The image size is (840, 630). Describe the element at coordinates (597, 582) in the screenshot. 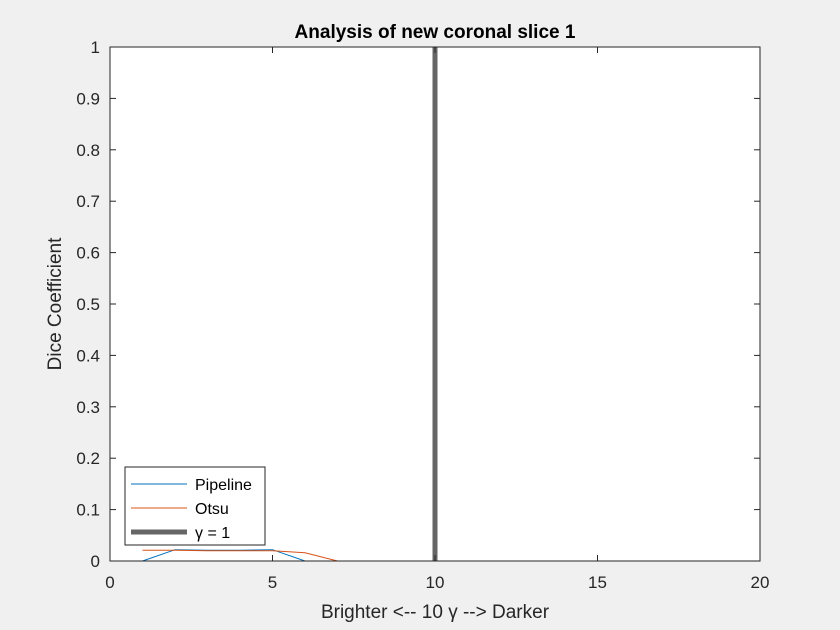

I see `x-tick-label: 15` at that location.